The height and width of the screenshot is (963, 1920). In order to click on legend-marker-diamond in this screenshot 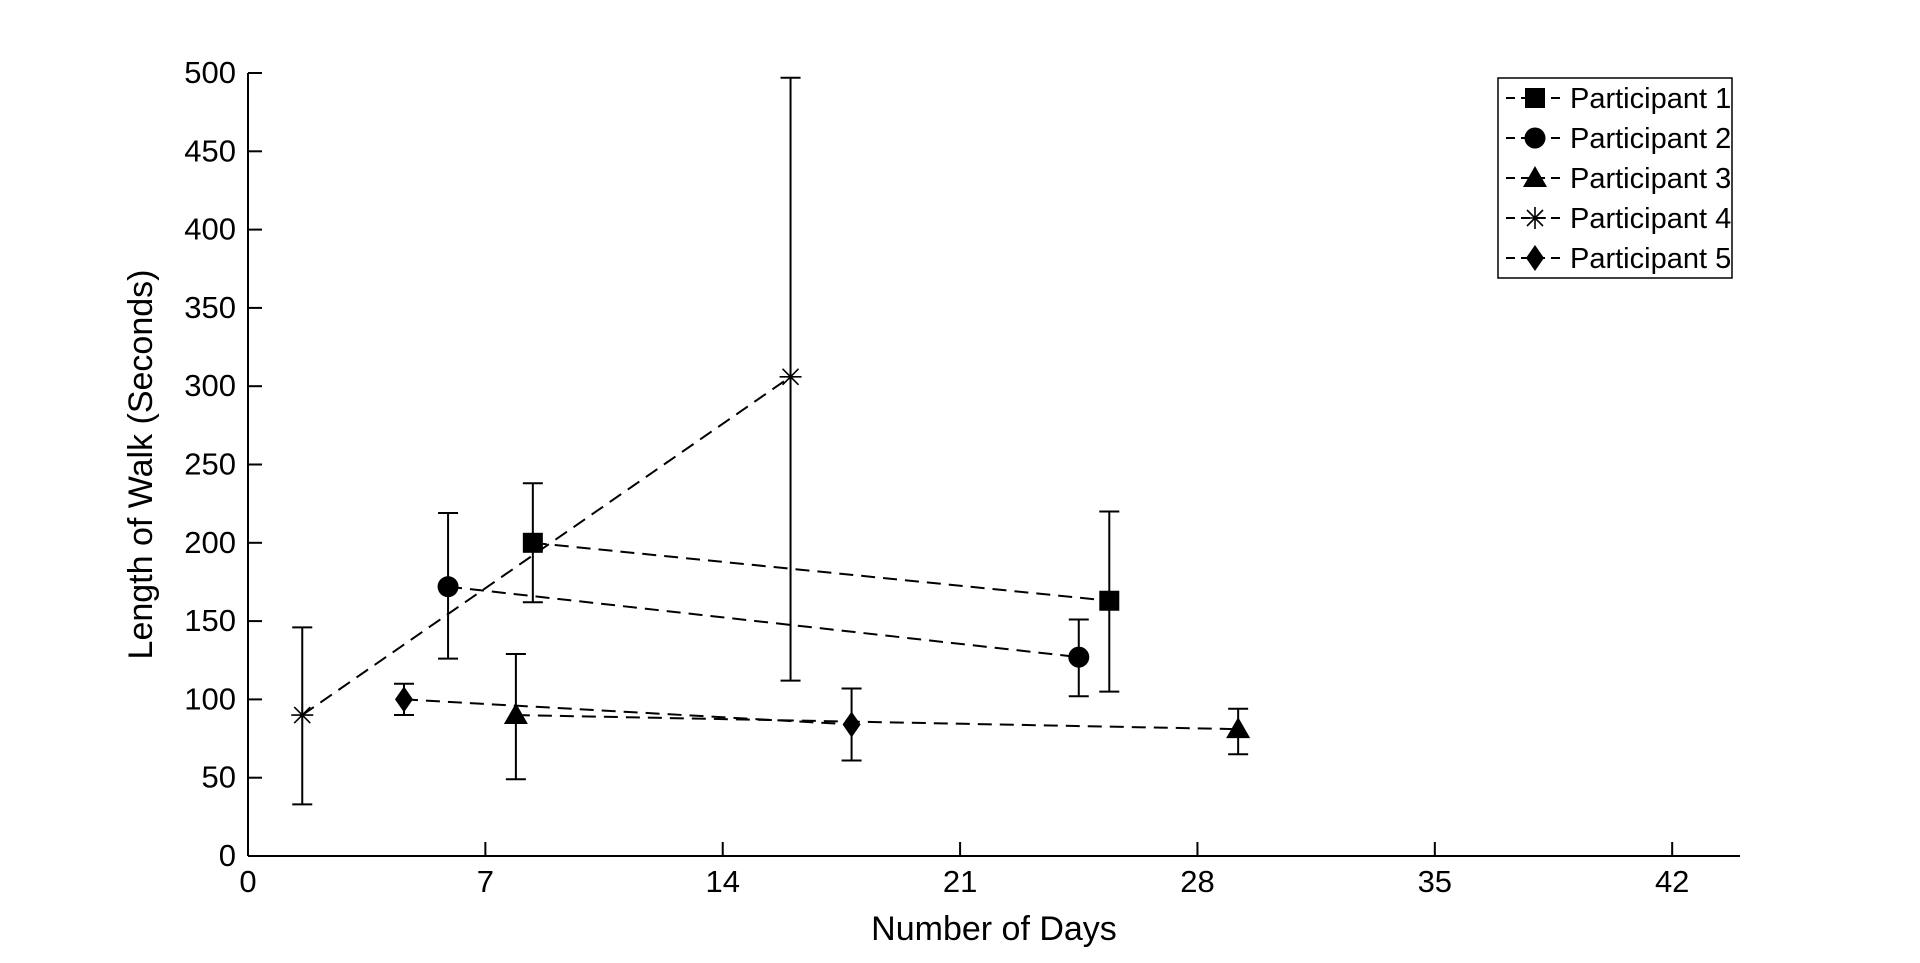, I will do `click(1535, 258)`.